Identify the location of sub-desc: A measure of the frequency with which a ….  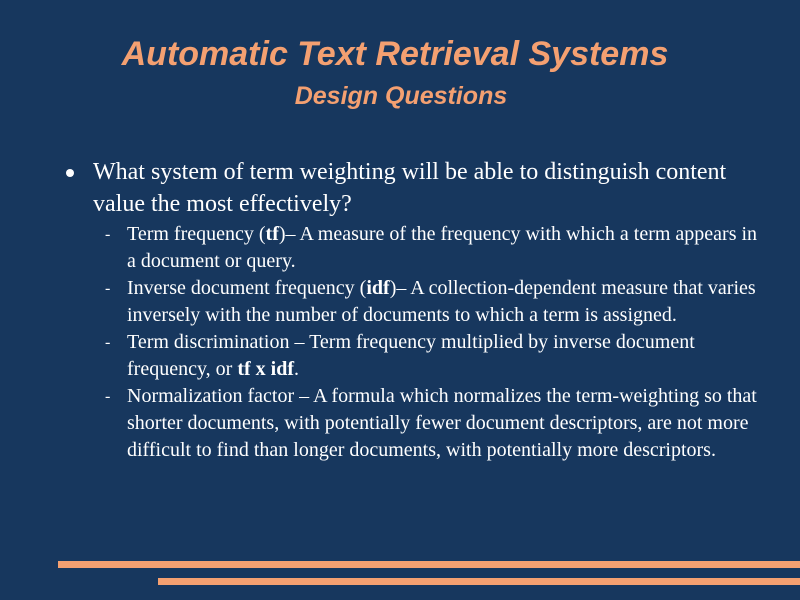
(442, 247).